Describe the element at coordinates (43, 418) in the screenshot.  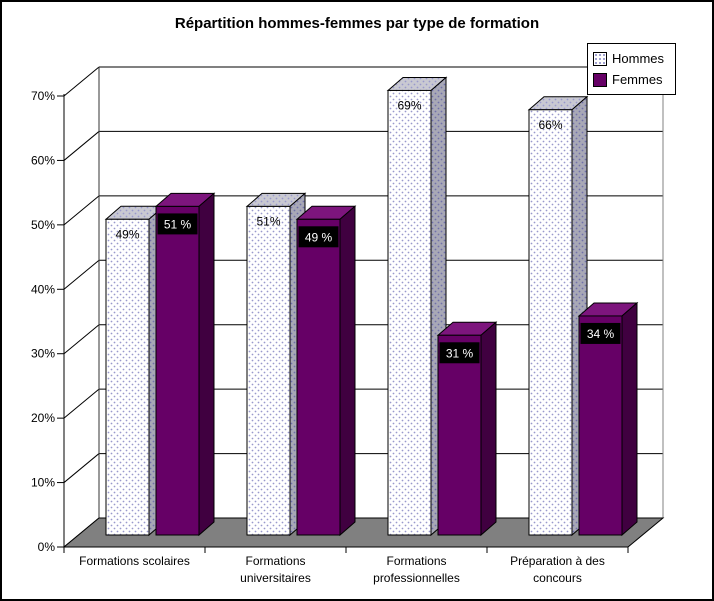
I see `y-axis-label: 20%` at that location.